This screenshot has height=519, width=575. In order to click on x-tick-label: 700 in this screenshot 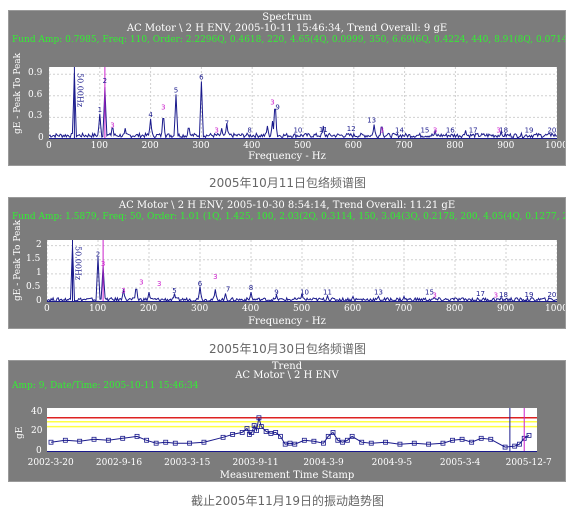, I will do `click(404, 146)`.